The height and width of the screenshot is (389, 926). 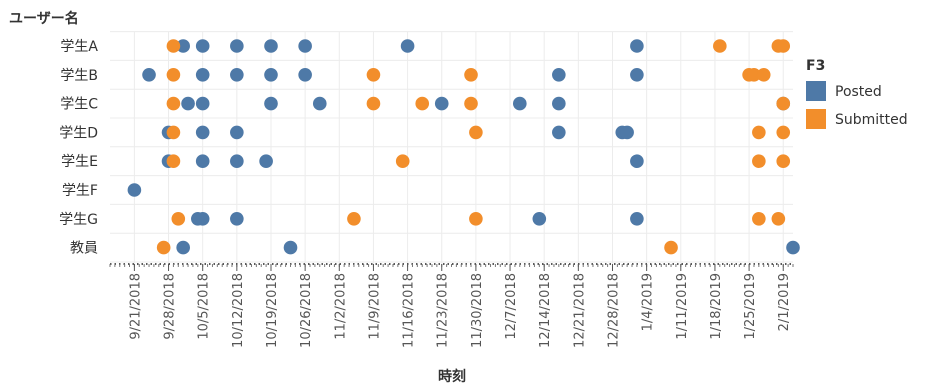 What do you see at coordinates (170, 306) in the screenshot?
I see `x-tick-label: 9/28/2018` at bounding box center [170, 306].